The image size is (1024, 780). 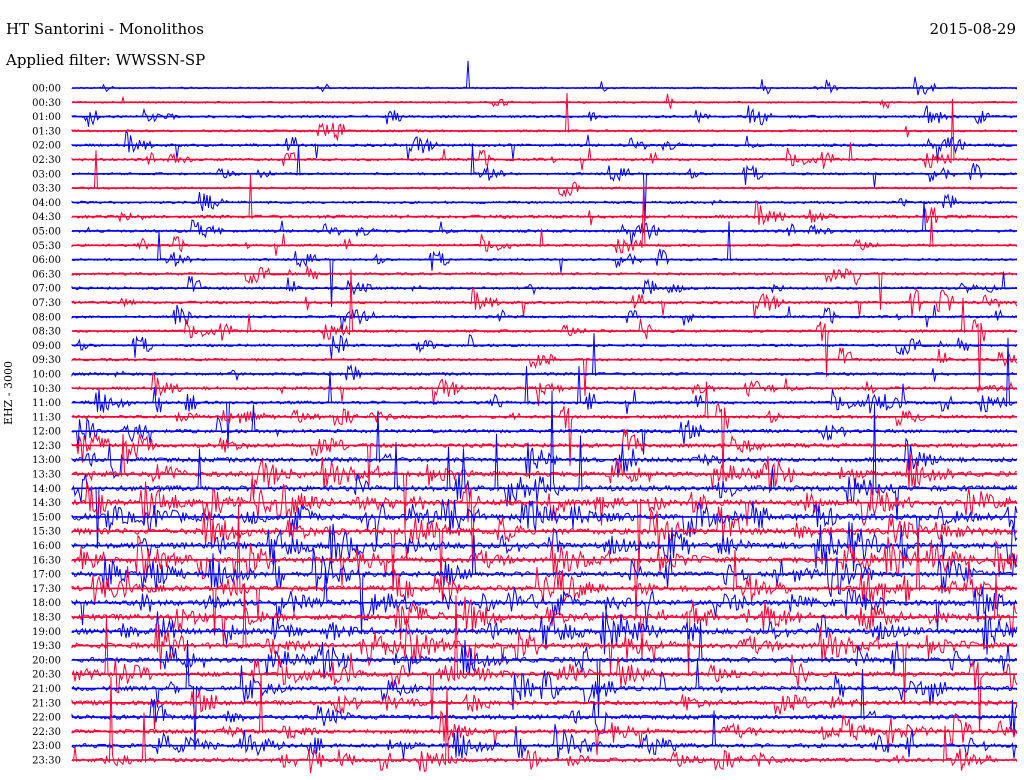 What do you see at coordinates (46, 546) in the screenshot?
I see `time-tick-label: 16:00` at bounding box center [46, 546].